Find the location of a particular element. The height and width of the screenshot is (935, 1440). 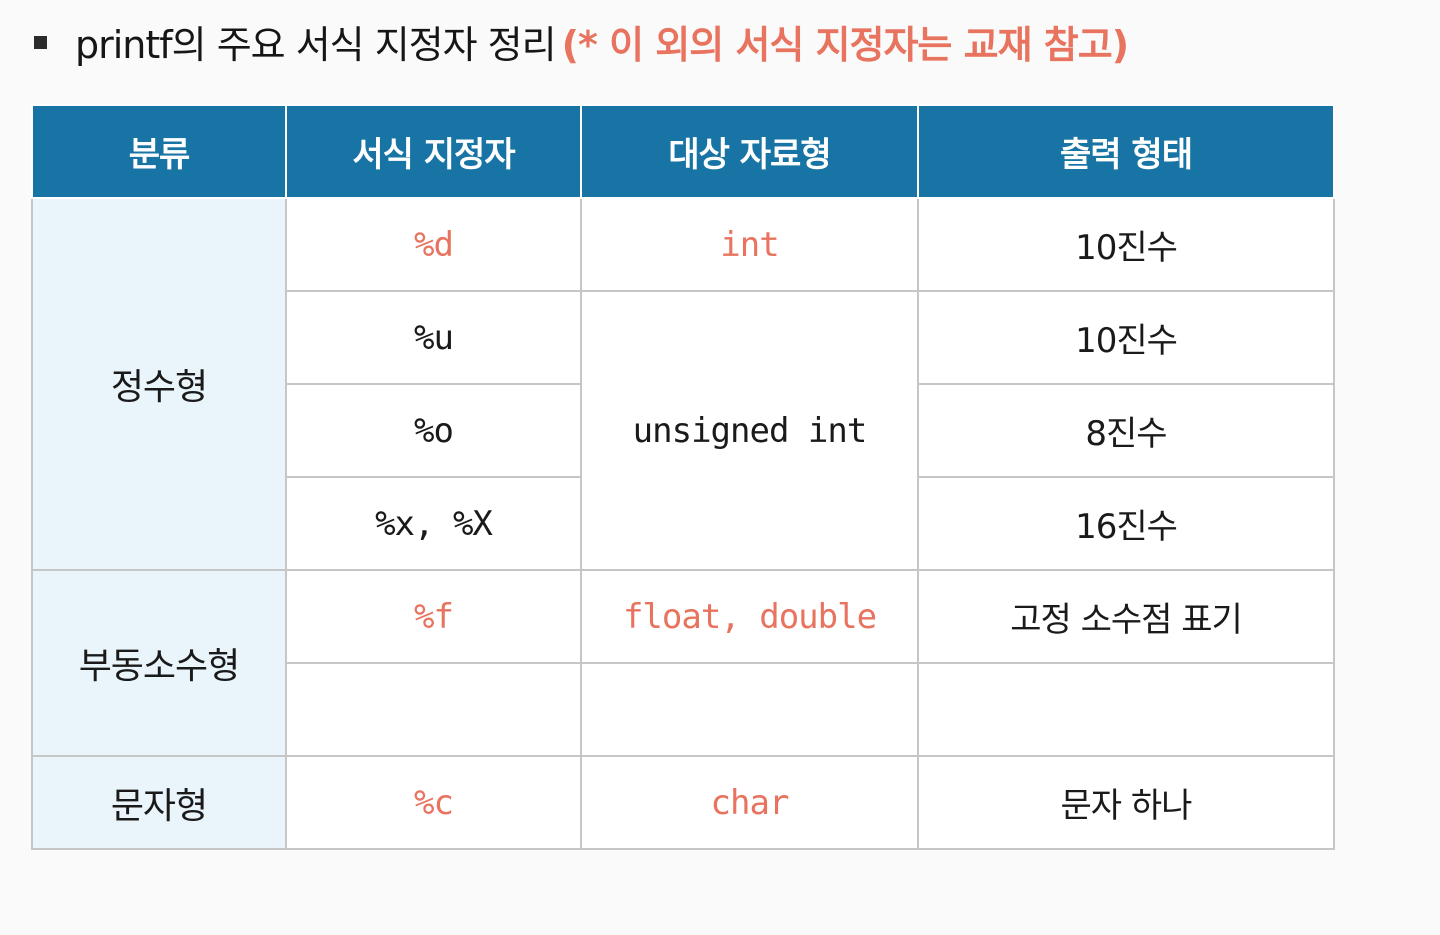

header-output-form: 출력 형태 is located at coordinates (1126, 151).